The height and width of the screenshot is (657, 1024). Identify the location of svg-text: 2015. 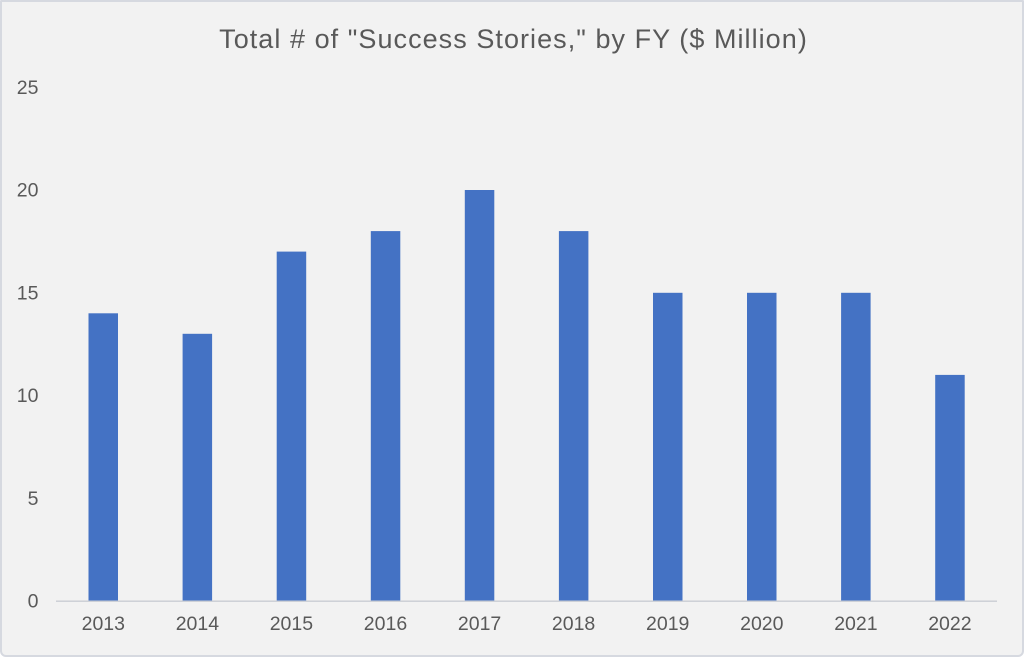
(292, 624).